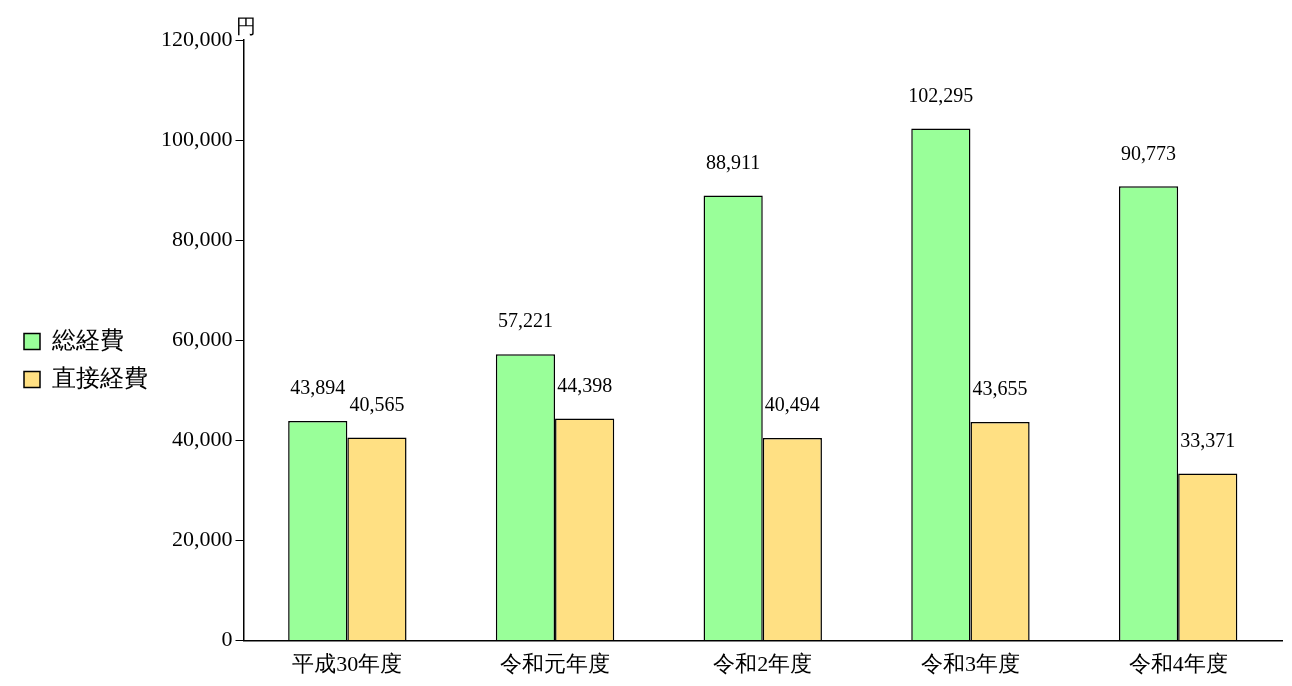  Describe the element at coordinates (585, 384) in the screenshot. I see `data-label: 44,398` at that location.